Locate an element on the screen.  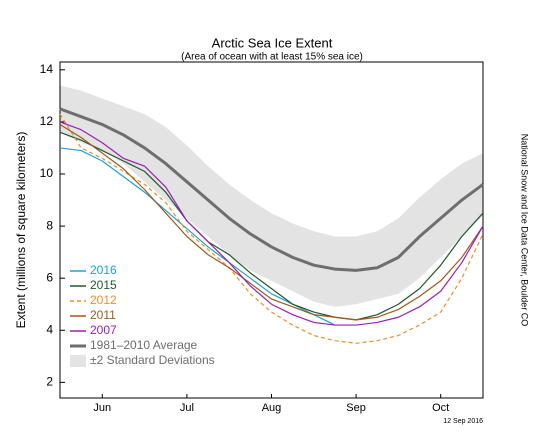
x-tick-label: Jun is located at coordinates (102, 408).